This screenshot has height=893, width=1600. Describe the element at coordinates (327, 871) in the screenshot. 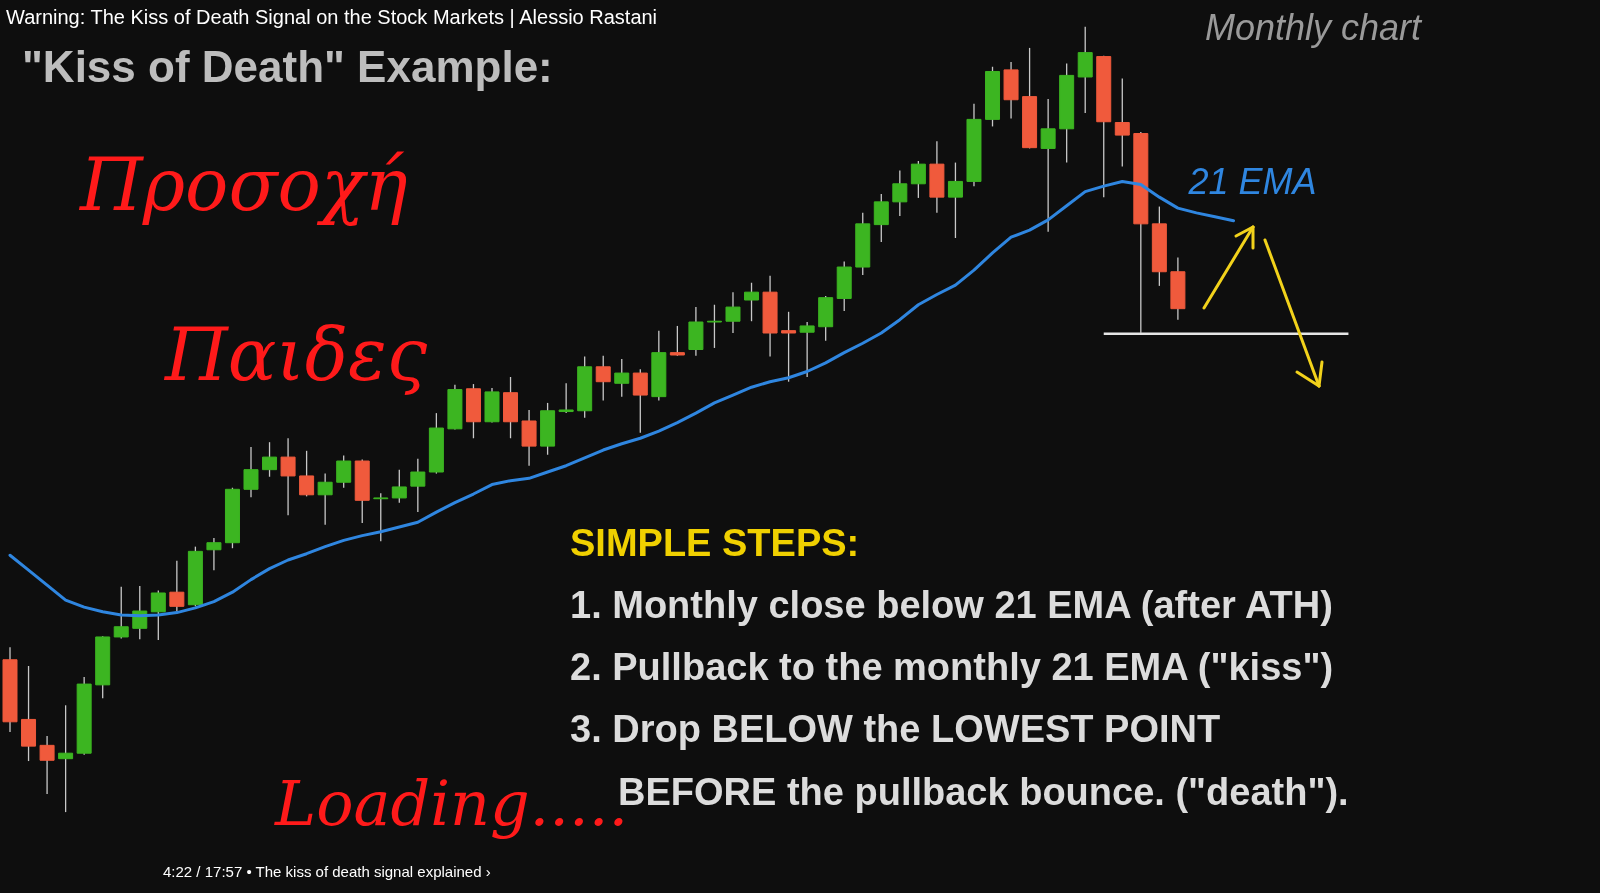

I see `text: 4:22 / 17:57 • The kiss of death signal explained ›` at that location.